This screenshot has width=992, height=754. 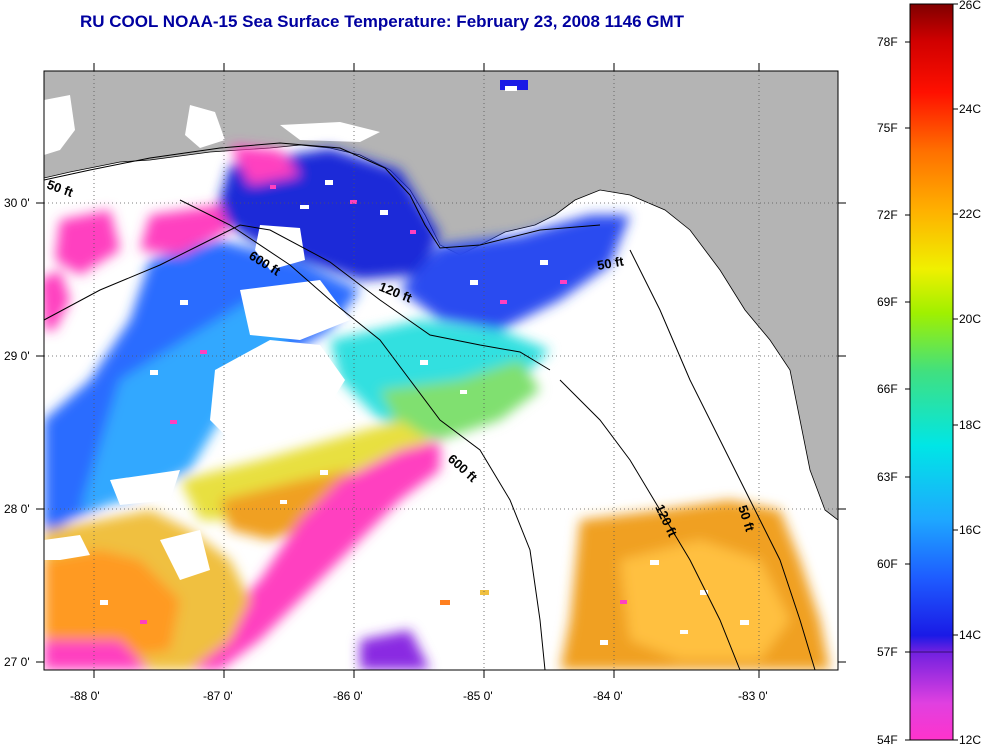 What do you see at coordinates (887, 42) in the screenshot?
I see `fahrenheit-label: 78F` at bounding box center [887, 42].